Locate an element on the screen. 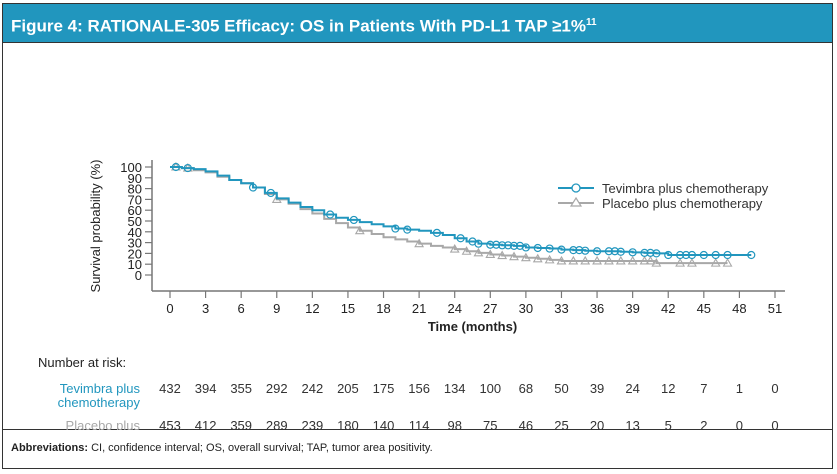  y-tick-label: 10 is located at coordinates (135, 264).